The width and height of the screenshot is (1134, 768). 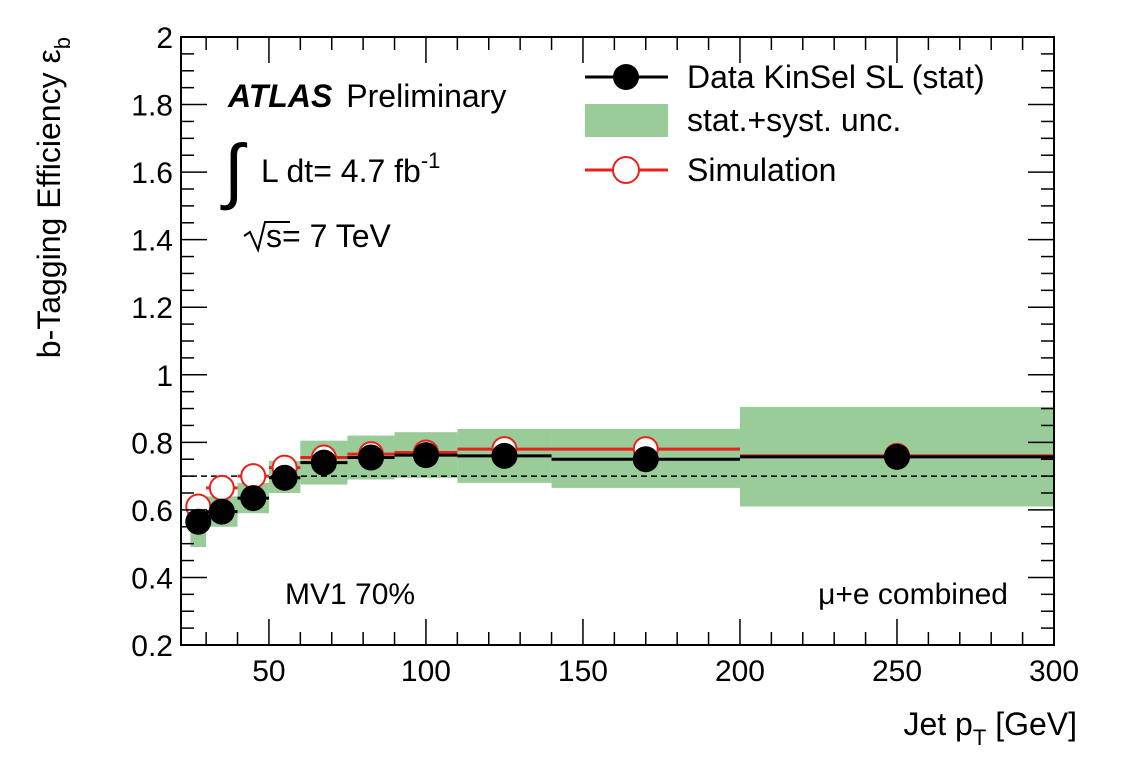 What do you see at coordinates (897, 671) in the screenshot?
I see `x-tick-label: 250` at bounding box center [897, 671].